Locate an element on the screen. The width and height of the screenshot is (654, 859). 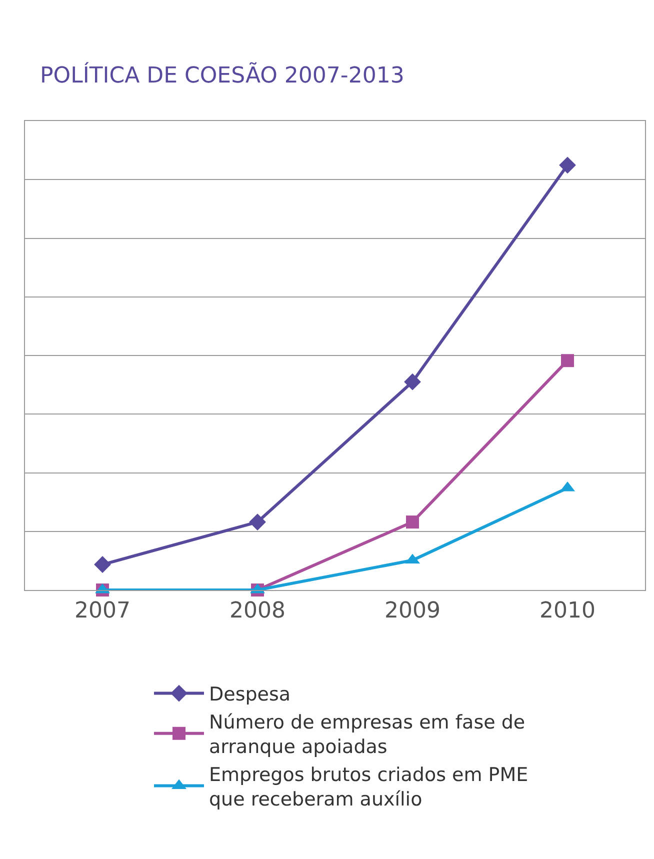
legend-label: Despesa is located at coordinates (250, 695).